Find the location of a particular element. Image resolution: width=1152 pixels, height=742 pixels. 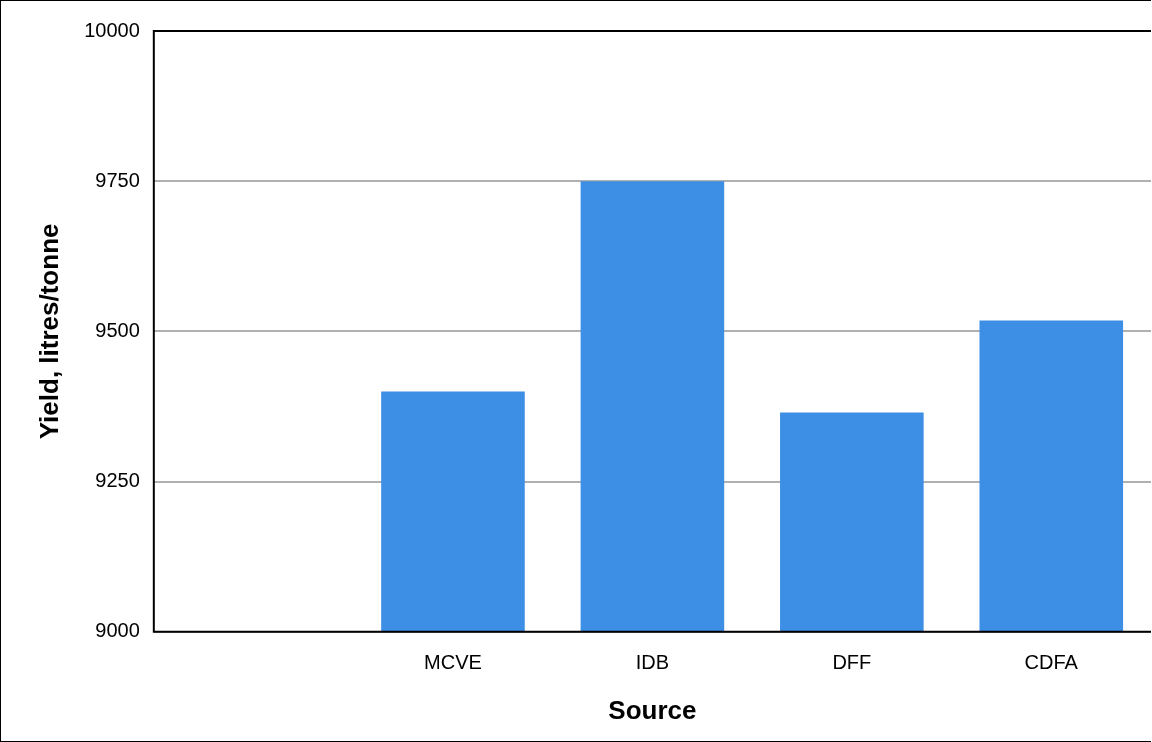

x-tick-label: MCVE is located at coordinates (453, 662).